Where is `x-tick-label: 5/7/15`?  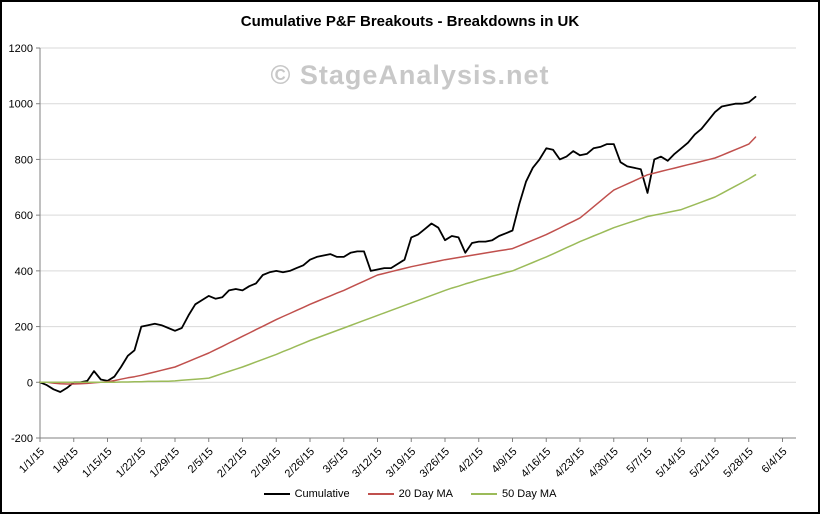
x-tick-label: 5/7/15 is located at coordinates (640, 461).